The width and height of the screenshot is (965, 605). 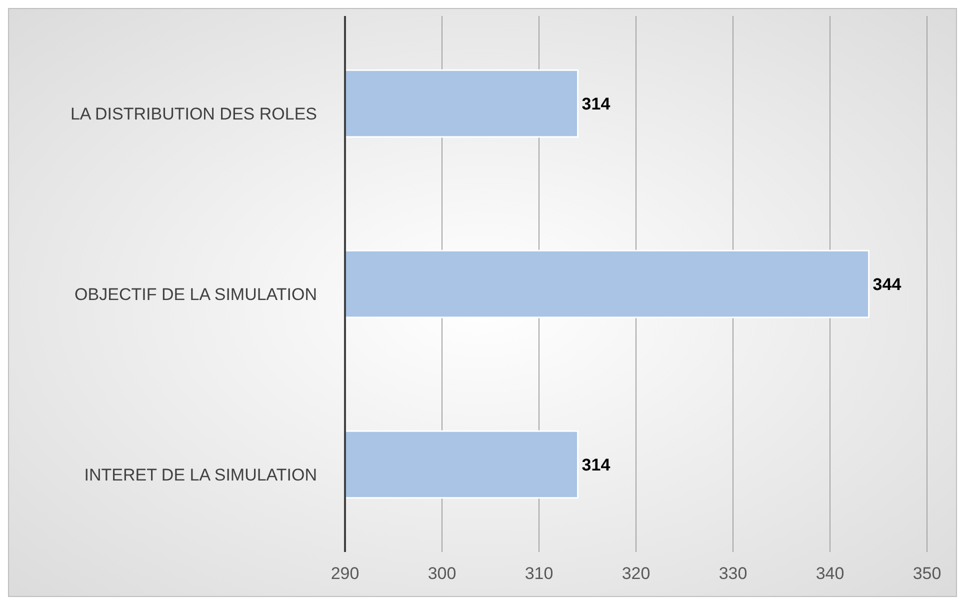 What do you see at coordinates (345, 573) in the screenshot?
I see `x-tick-label: 290` at bounding box center [345, 573].